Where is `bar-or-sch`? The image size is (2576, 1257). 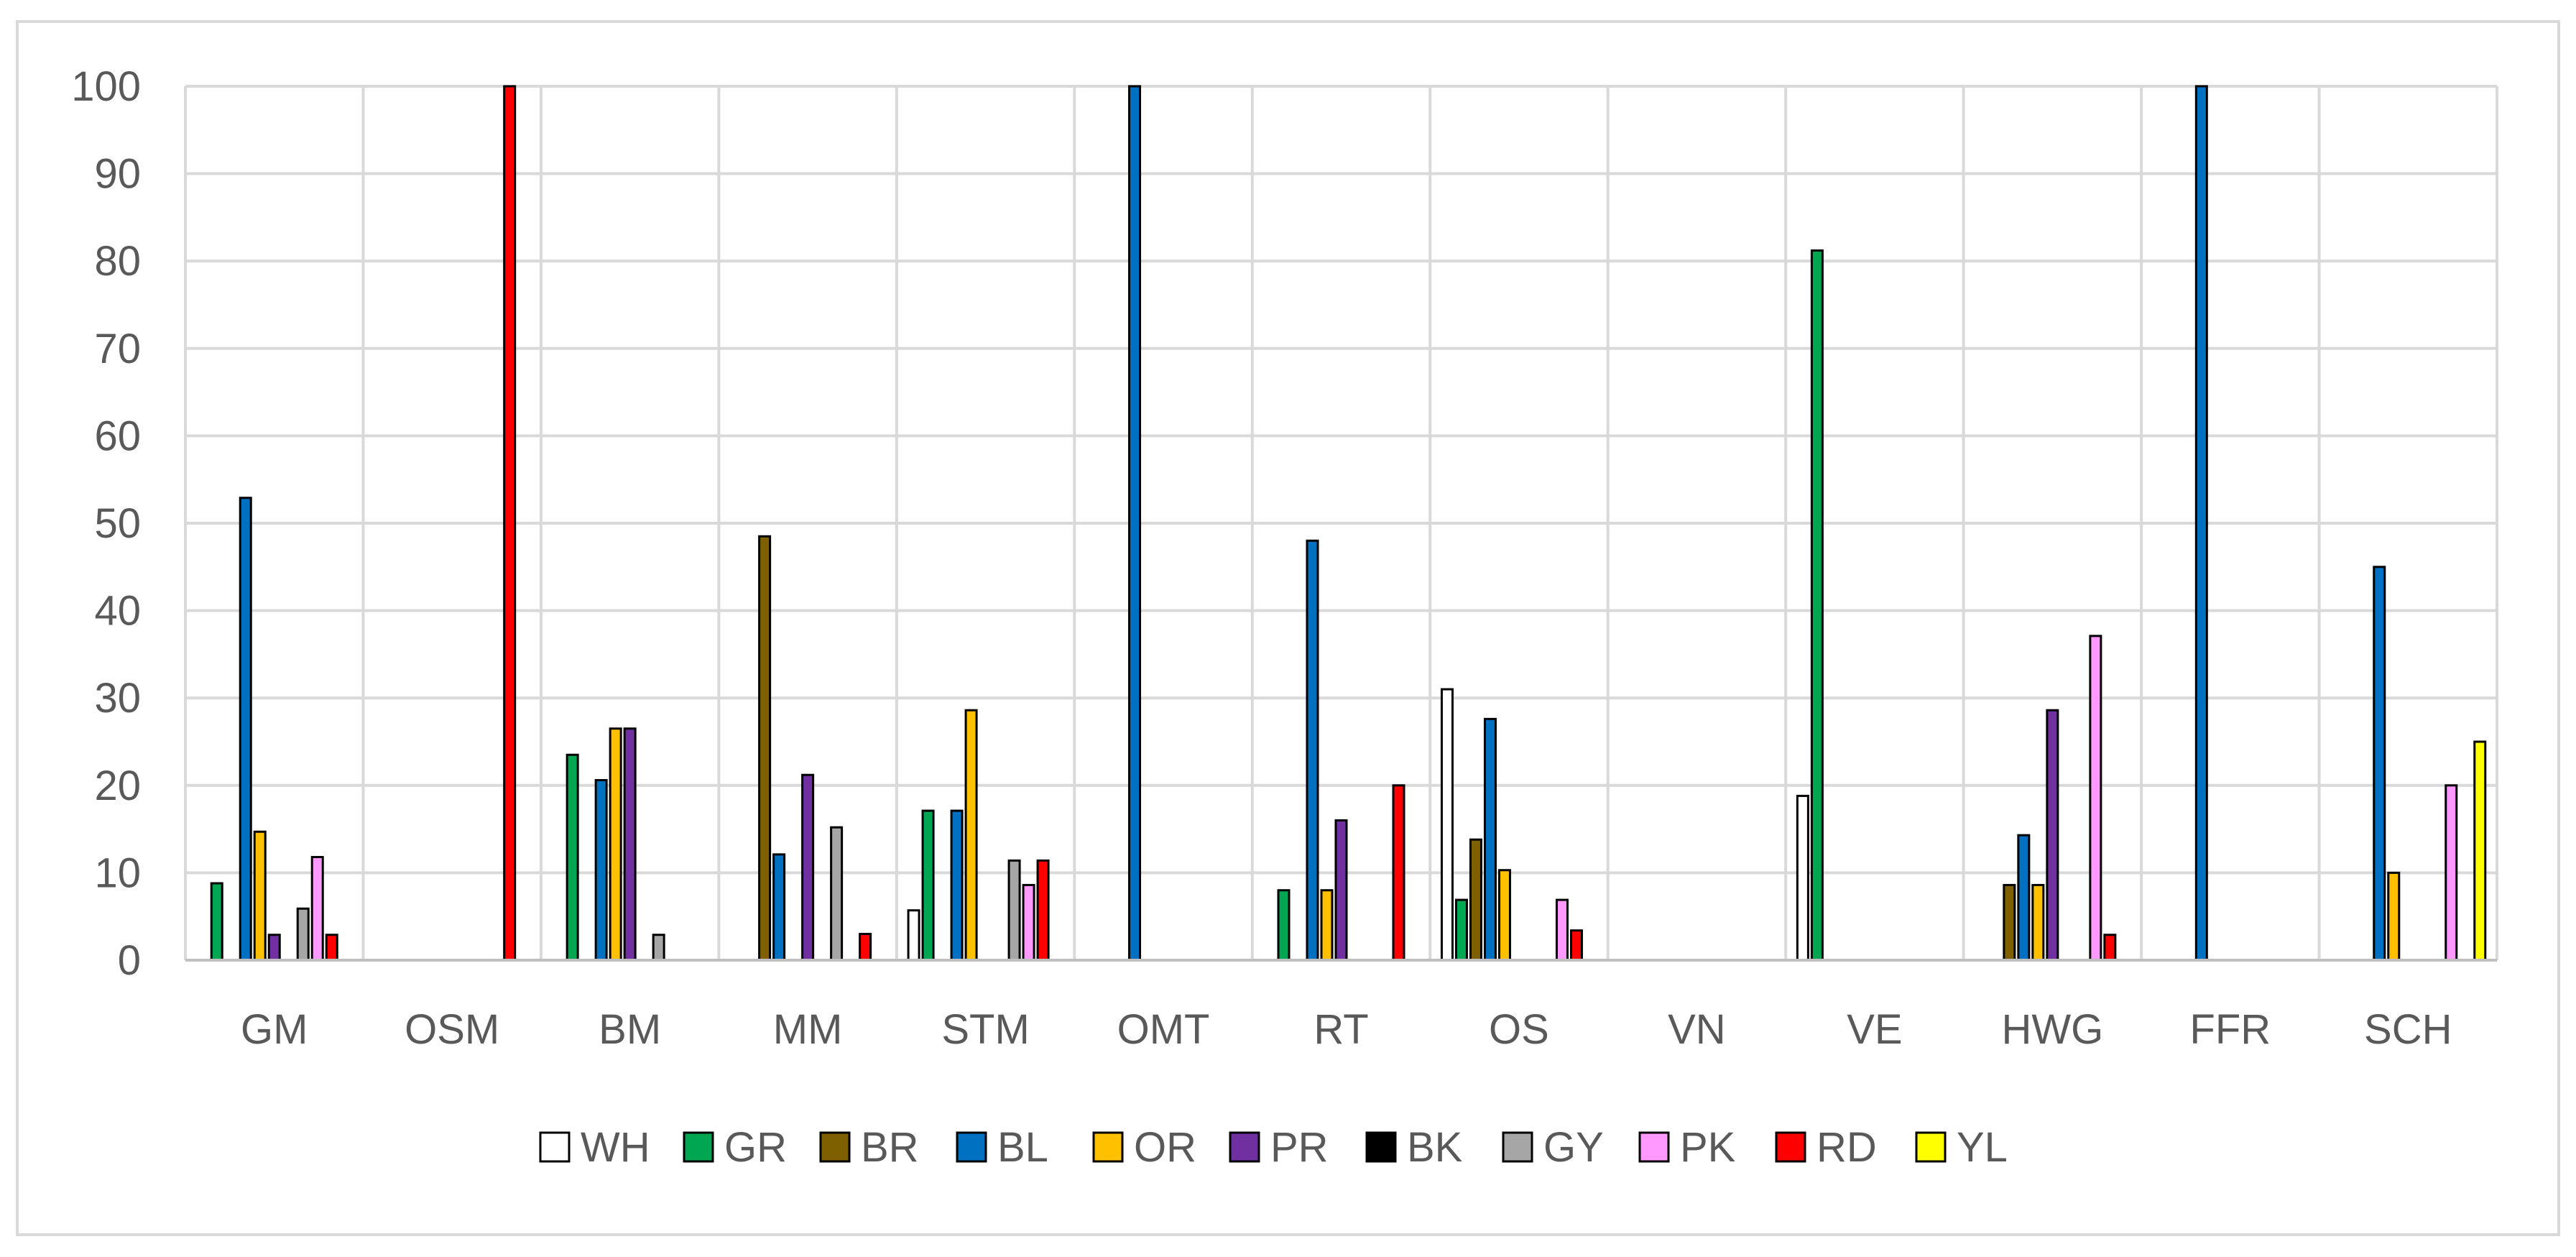
bar-or-sch is located at coordinates (2394, 916).